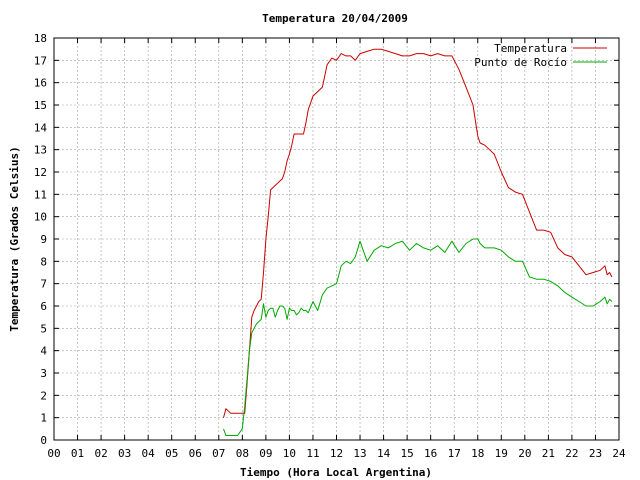 This screenshot has width=640, height=480. Describe the element at coordinates (43, 239) in the screenshot. I see `y-tick-label: 9` at that location.